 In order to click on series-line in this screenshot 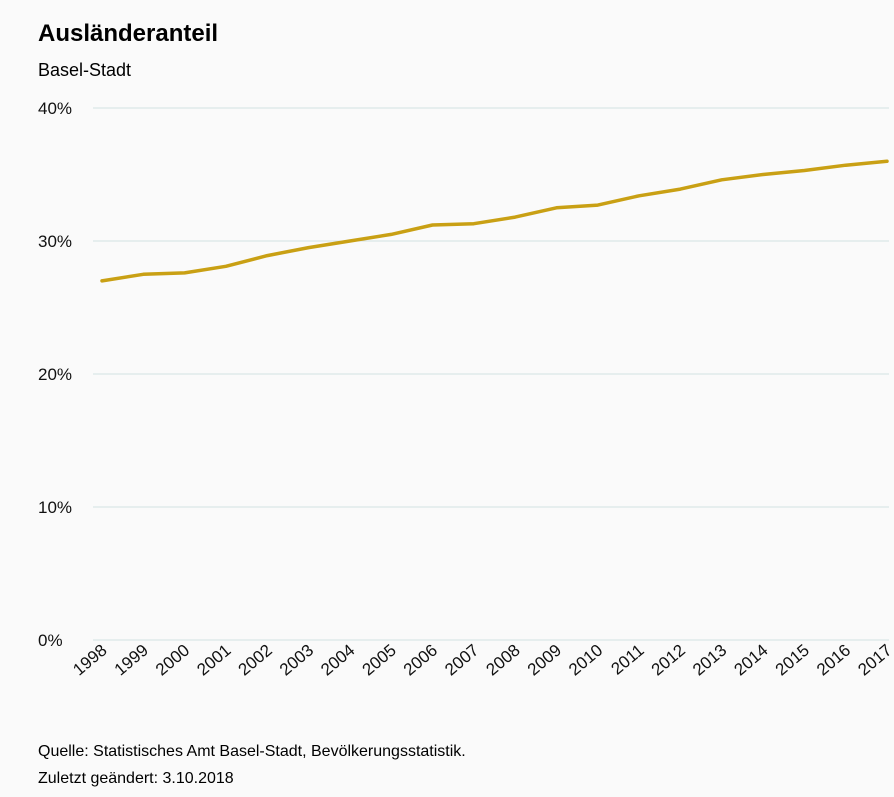, I will do `click(494, 221)`.